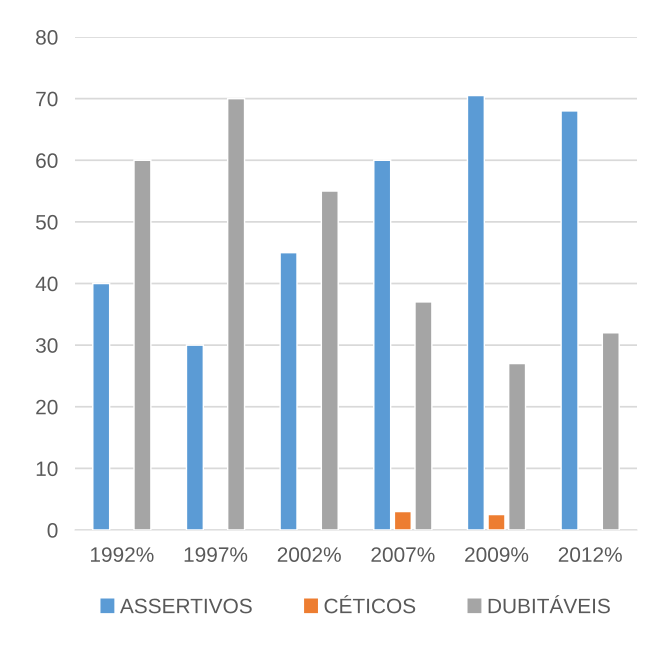 This screenshot has width=646, height=651. Describe the element at coordinates (47, 284) in the screenshot. I see `y-tick-label: 40` at that location.